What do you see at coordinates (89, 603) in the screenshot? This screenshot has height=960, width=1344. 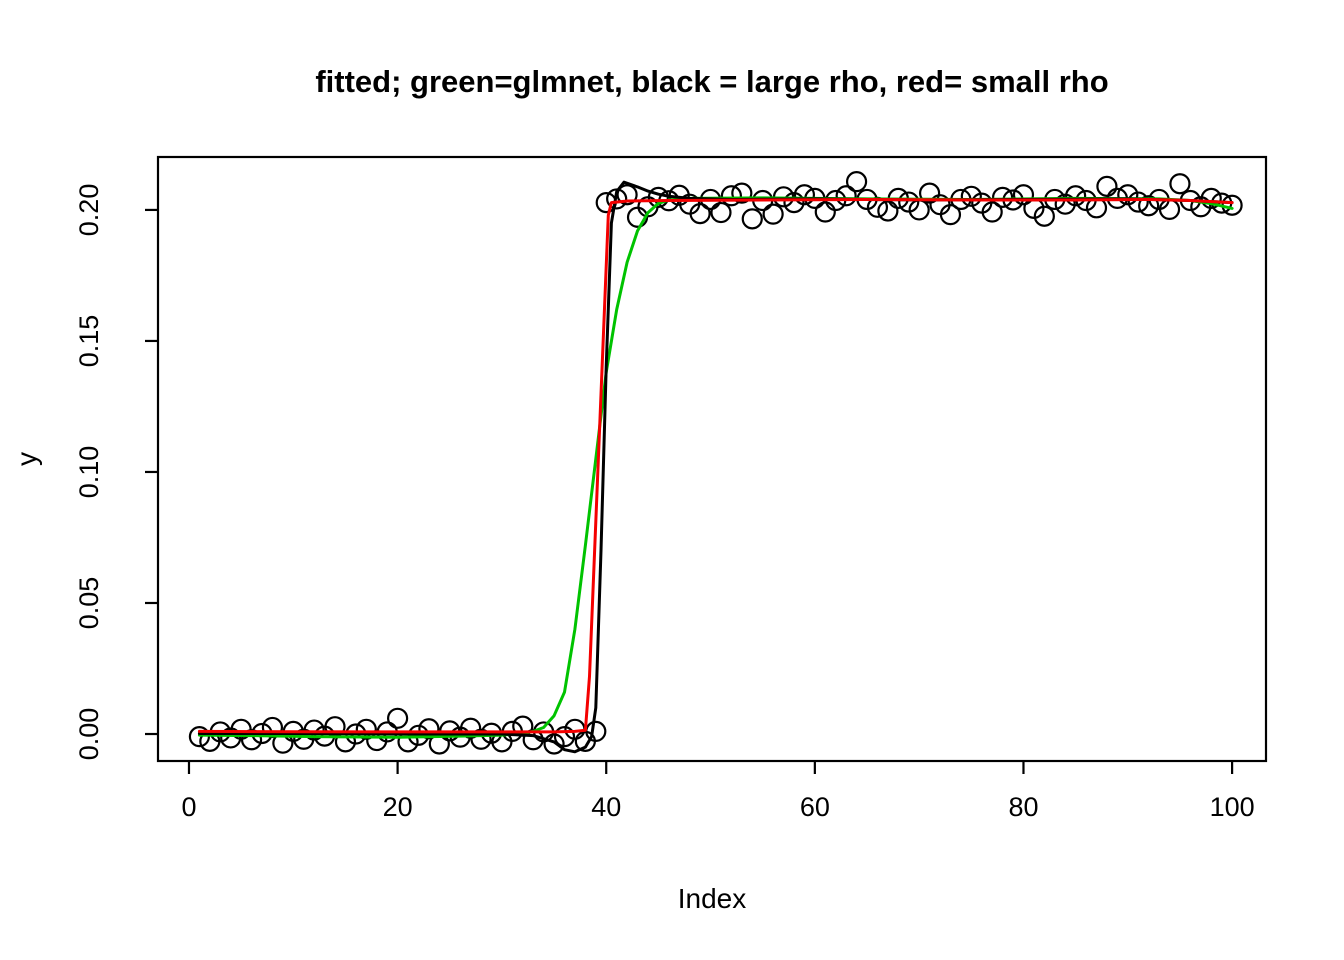 I see `y-tick-label: 0.05` at bounding box center [89, 603].